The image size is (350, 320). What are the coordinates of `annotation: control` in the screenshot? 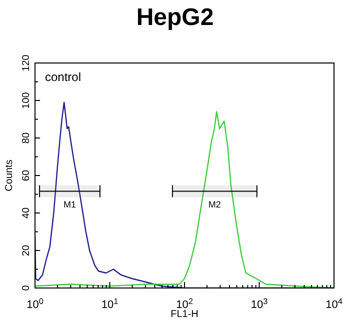 It's located at (63, 77).